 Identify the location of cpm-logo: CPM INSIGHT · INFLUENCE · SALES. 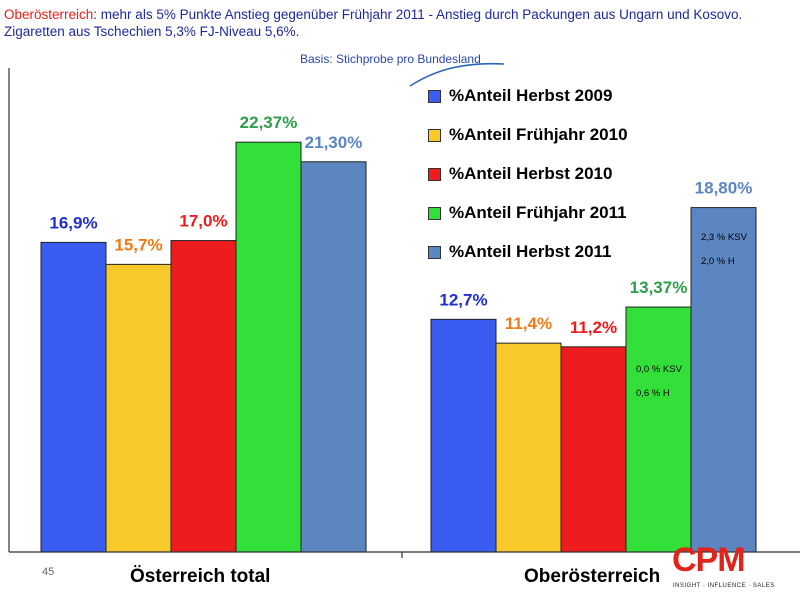
(723, 567).